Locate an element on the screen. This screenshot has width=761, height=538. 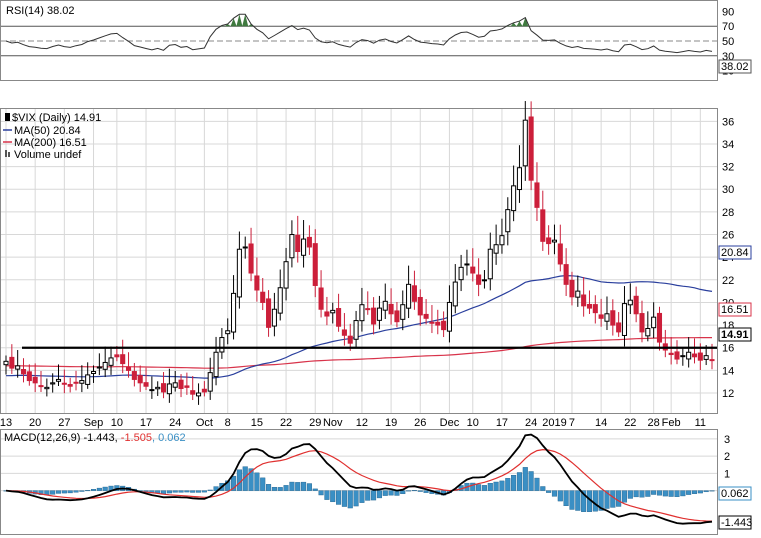
macd-hist-value-label: 0.062 is located at coordinates (735, 494).